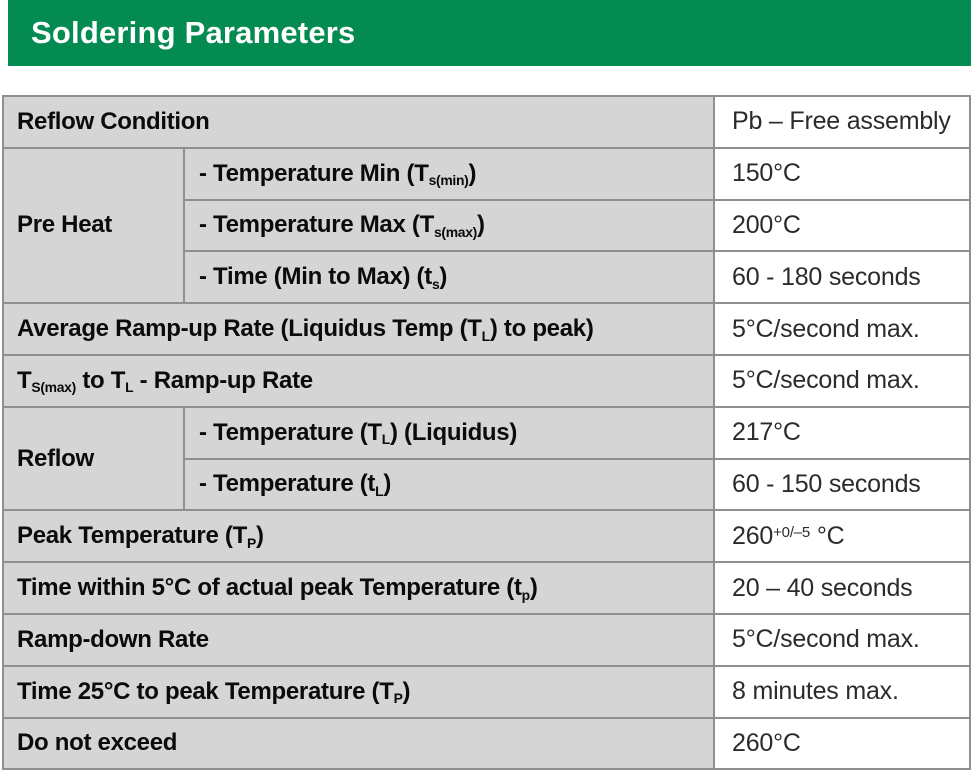 The width and height of the screenshot is (971, 770). What do you see at coordinates (766, 224) in the screenshot?
I see `param-value-text: 200°C` at bounding box center [766, 224].